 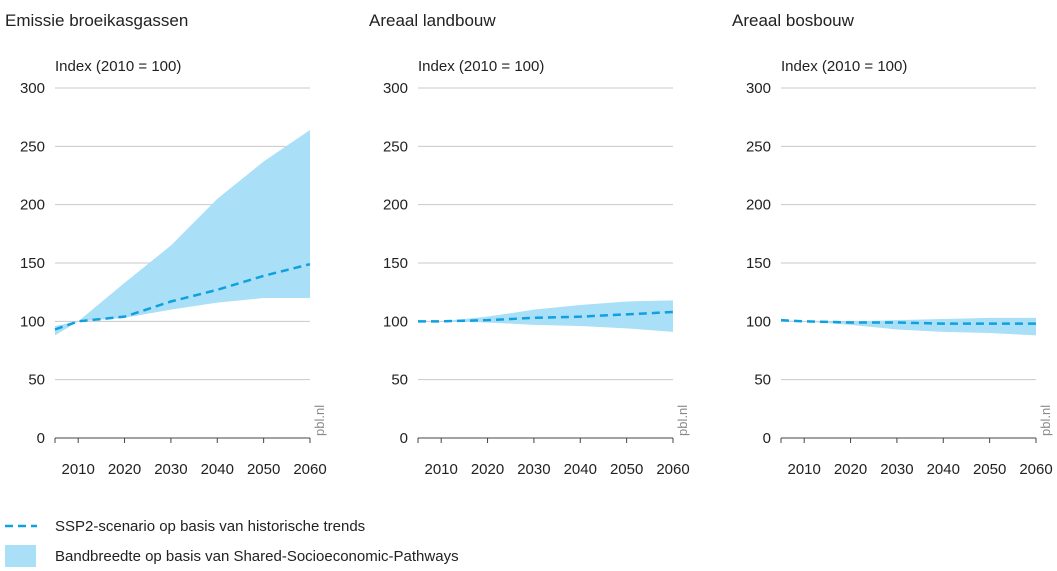 What do you see at coordinates (20, 556) in the screenshot?
I see `legend-swatch-band` at bounding box center [20, 556].